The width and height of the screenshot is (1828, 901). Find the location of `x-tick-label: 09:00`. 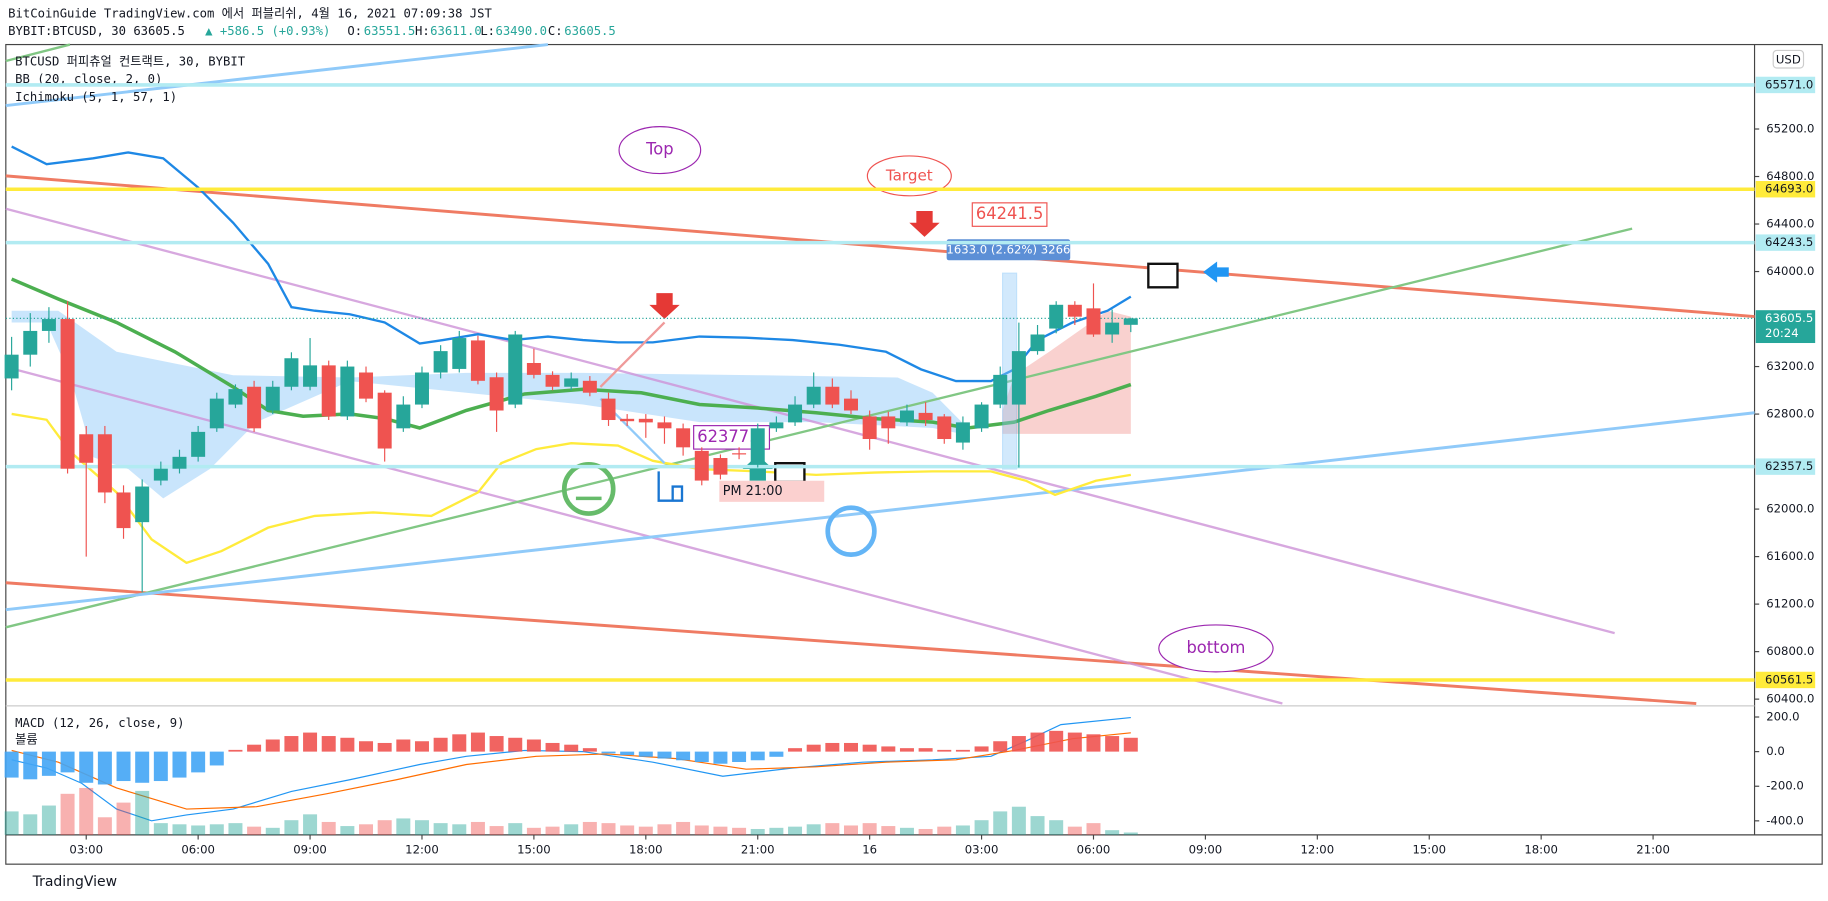

x-tick-label: 09:00 is located at coordinates (310, 850).